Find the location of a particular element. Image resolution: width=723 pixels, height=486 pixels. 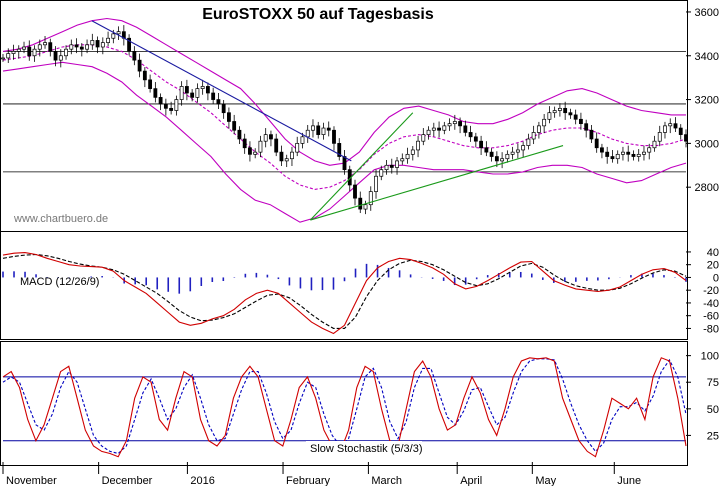

x-axis-label: February is located at coordinates (308, 480).